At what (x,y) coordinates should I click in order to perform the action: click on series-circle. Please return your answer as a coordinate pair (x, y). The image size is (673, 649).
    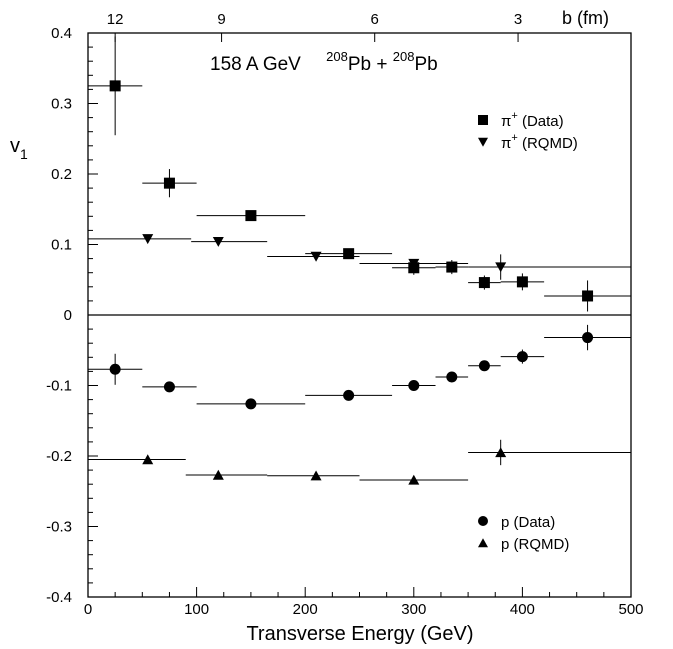
    Looking at the image, I should click on (359, 367).